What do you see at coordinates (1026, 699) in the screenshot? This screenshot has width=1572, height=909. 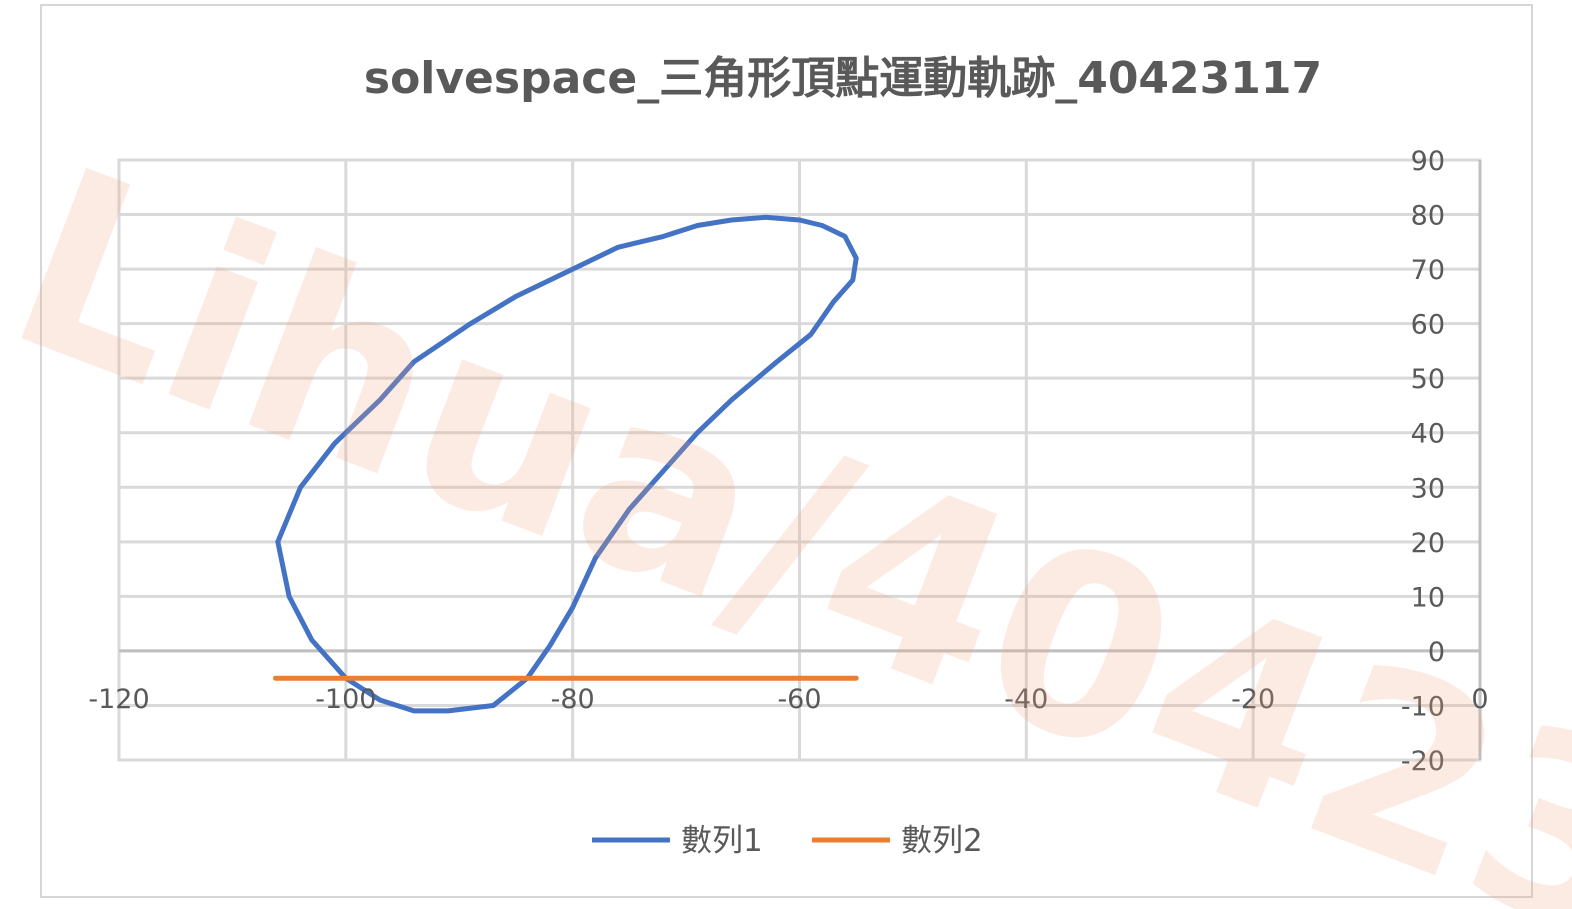 I see `x-tick-label: -40` at bounding box center [1026, 699].